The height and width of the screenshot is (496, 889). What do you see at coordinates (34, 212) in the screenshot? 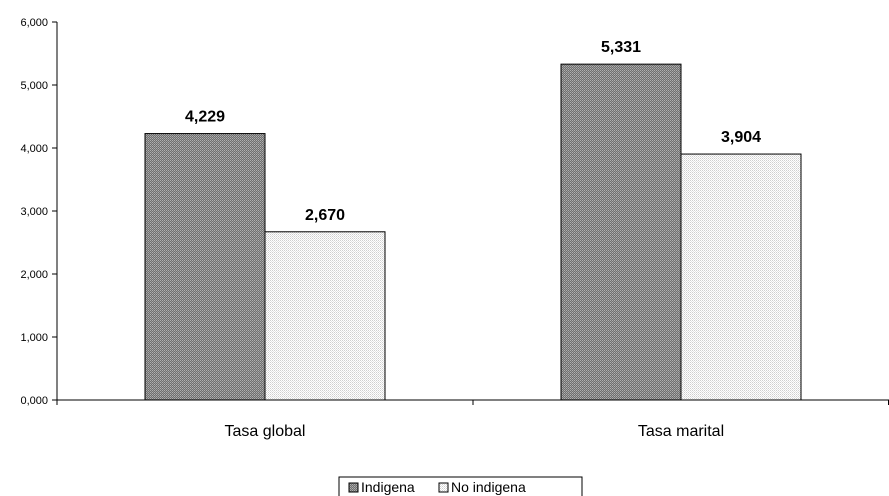
I see `y-tick-label: 3,000` at bounding box center [34, 212].